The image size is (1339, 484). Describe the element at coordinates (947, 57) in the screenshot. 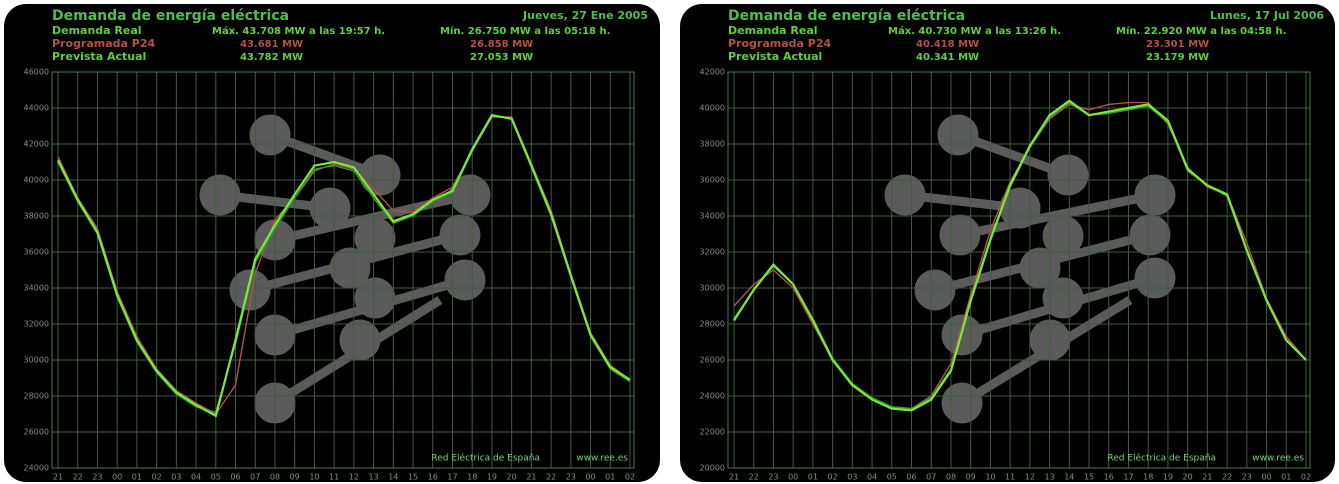

I see `legend-max: 40.341 MW` at that location.